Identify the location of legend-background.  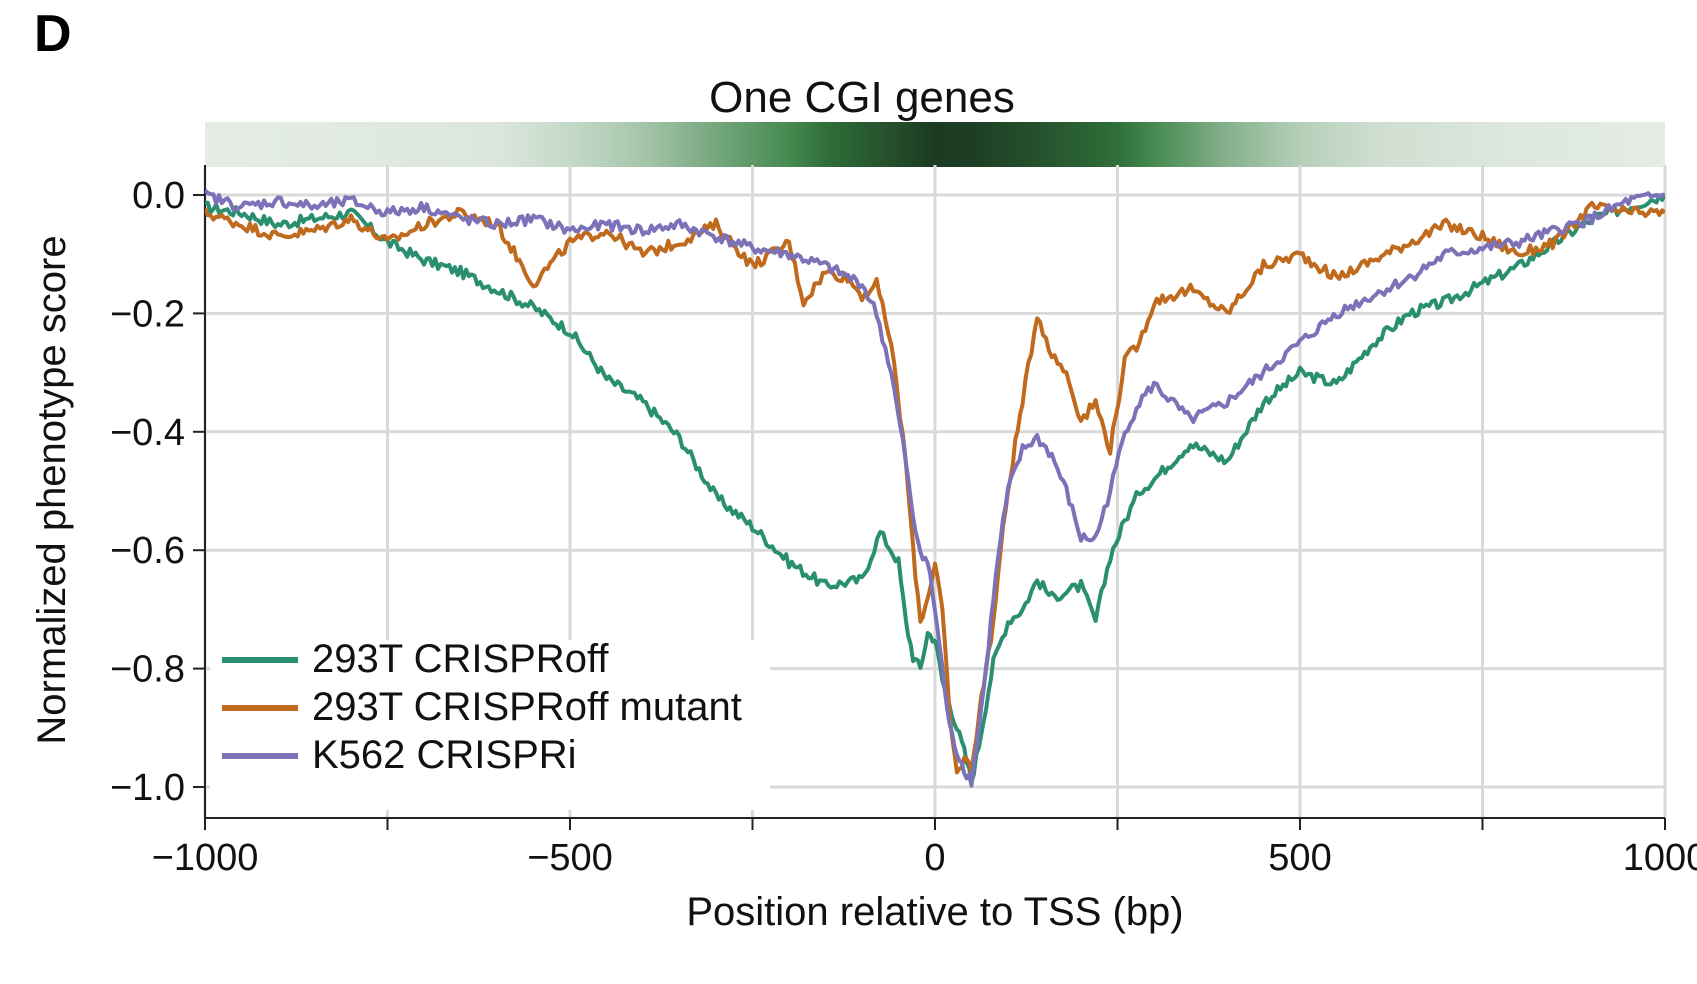
(490, 725).